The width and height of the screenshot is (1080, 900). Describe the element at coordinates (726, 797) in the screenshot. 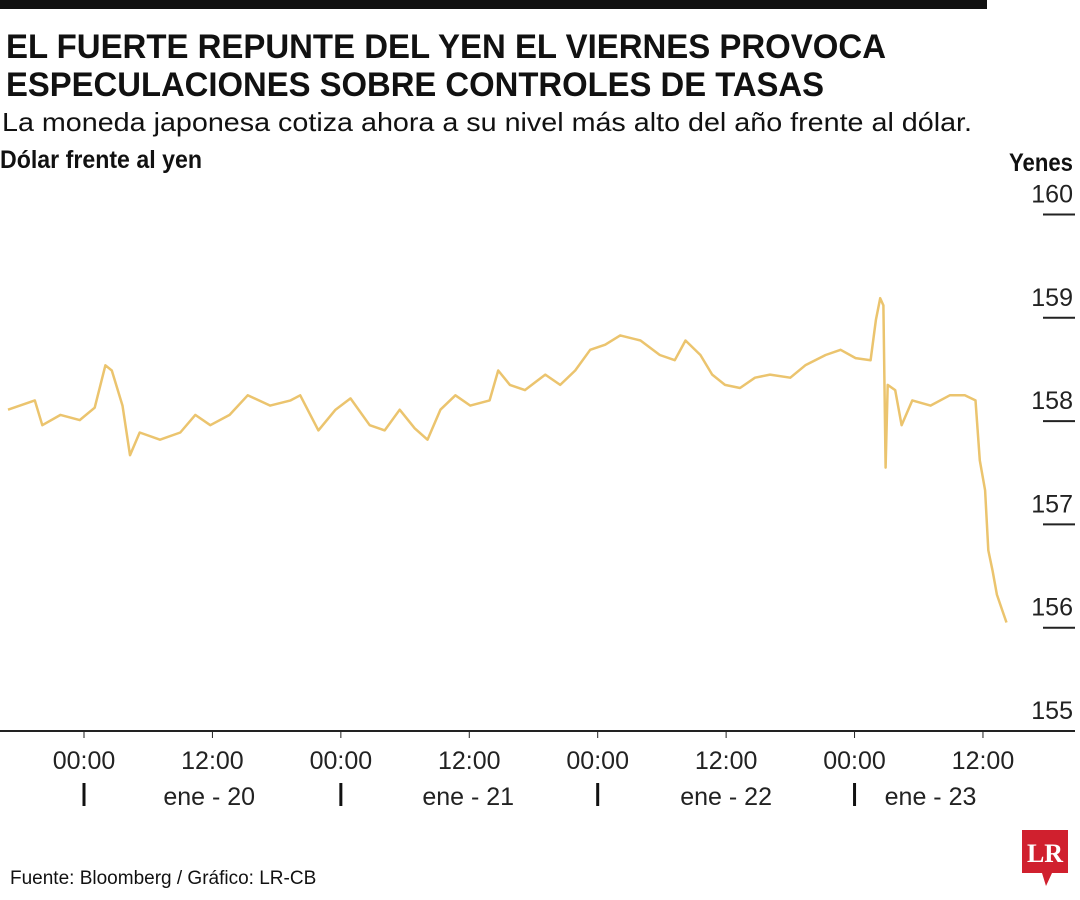

I see `date-label: ene - 22` at that location.